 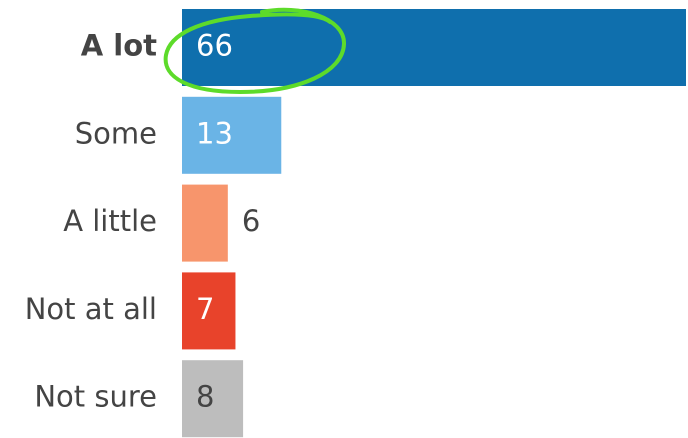 I want to click on value-label: 13, so click(x=214, y=133).